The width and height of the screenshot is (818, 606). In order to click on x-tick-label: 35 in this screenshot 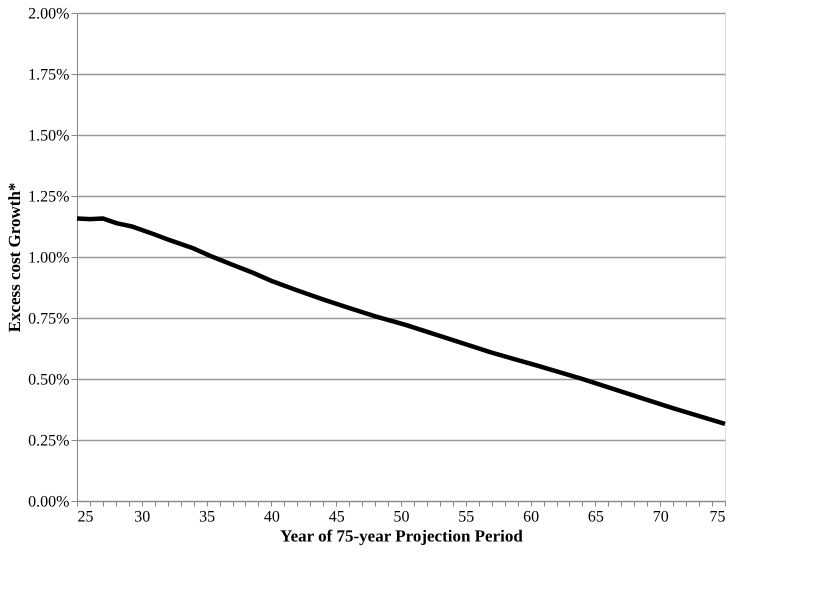, I will do `click(207, 517)`.